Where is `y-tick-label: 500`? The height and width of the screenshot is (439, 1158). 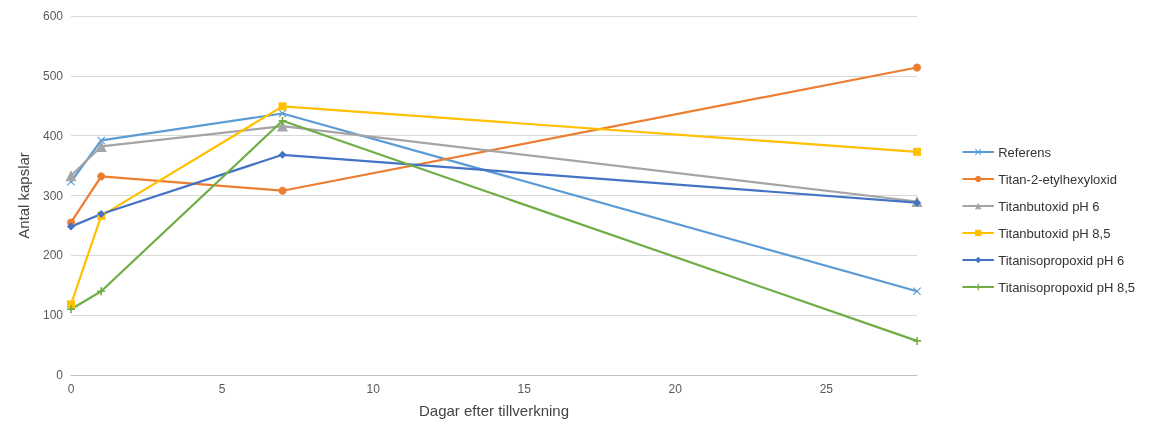
y-tick-label: 500 is located at coordinates (53, 75).